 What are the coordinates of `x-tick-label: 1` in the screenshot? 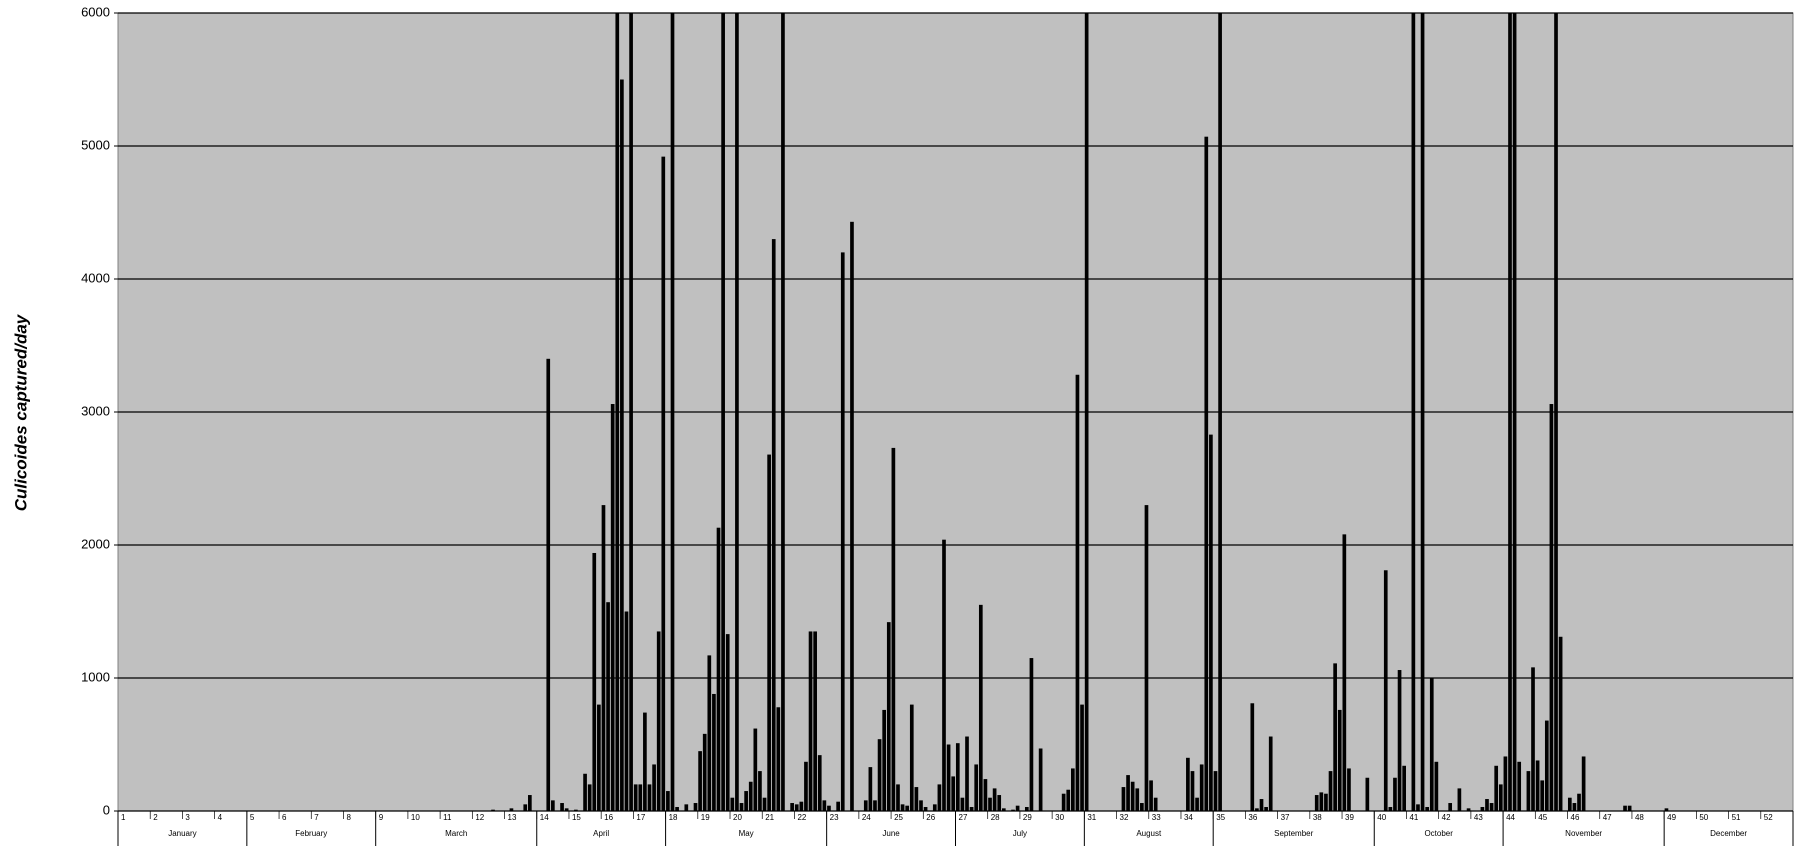 It's located at (123, 817).